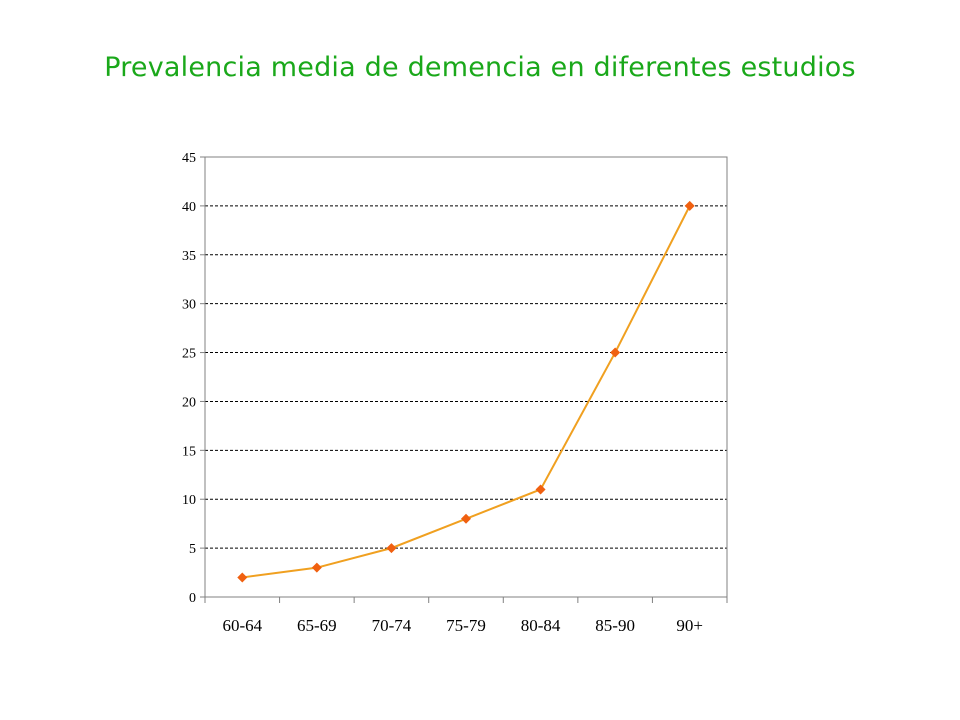 This screenshot has height=720, width=960. Describe the element at coordinates (189, 500) in the screenshot. I see `y-tick-label: 10` at that location.